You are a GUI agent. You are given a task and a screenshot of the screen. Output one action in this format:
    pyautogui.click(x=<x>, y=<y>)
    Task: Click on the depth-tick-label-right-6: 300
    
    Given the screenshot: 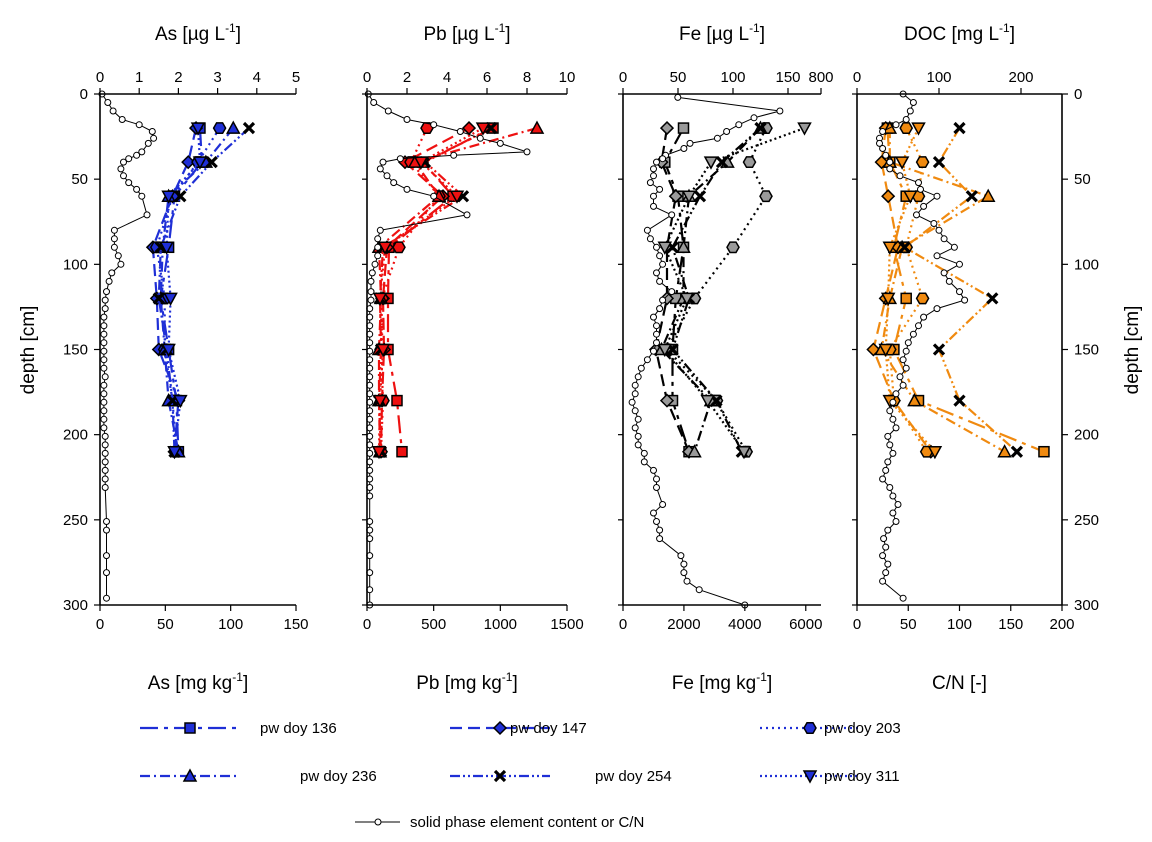 What is the action you would take?
    pyautogui.click(x=1086, y=605)
    